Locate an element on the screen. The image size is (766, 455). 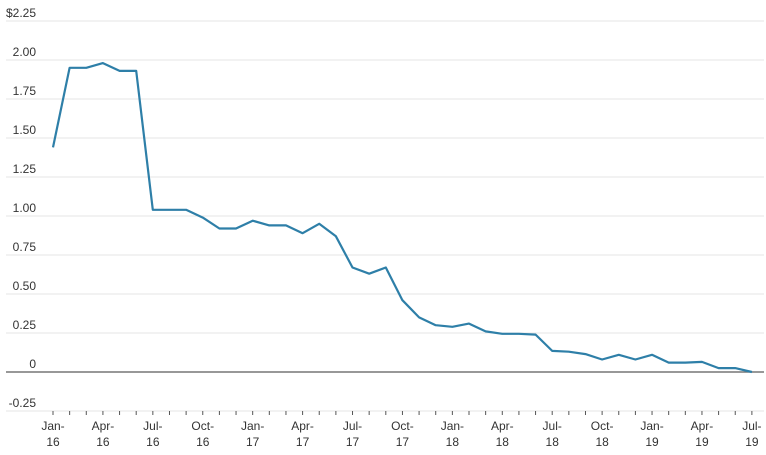
y-tick-label: 2.00 is located at coordinates (25, 52).